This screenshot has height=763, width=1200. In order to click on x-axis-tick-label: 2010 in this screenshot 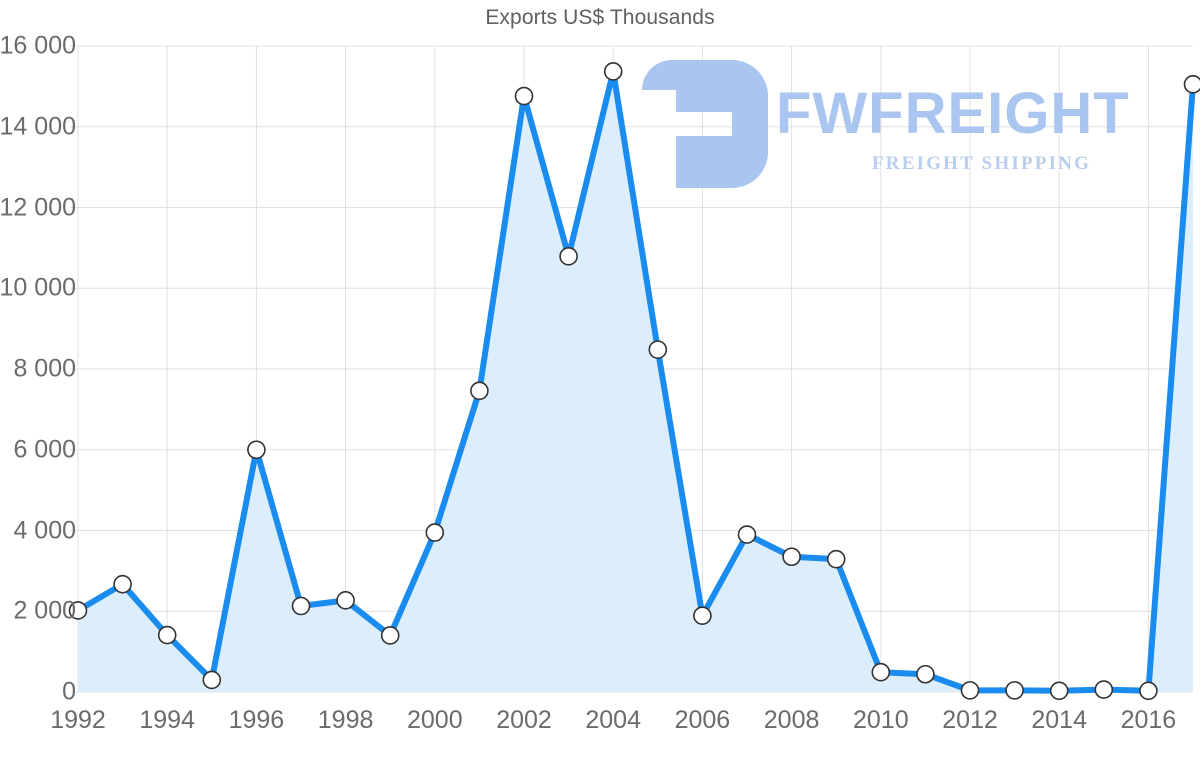, I will do `click(880, 720)`.